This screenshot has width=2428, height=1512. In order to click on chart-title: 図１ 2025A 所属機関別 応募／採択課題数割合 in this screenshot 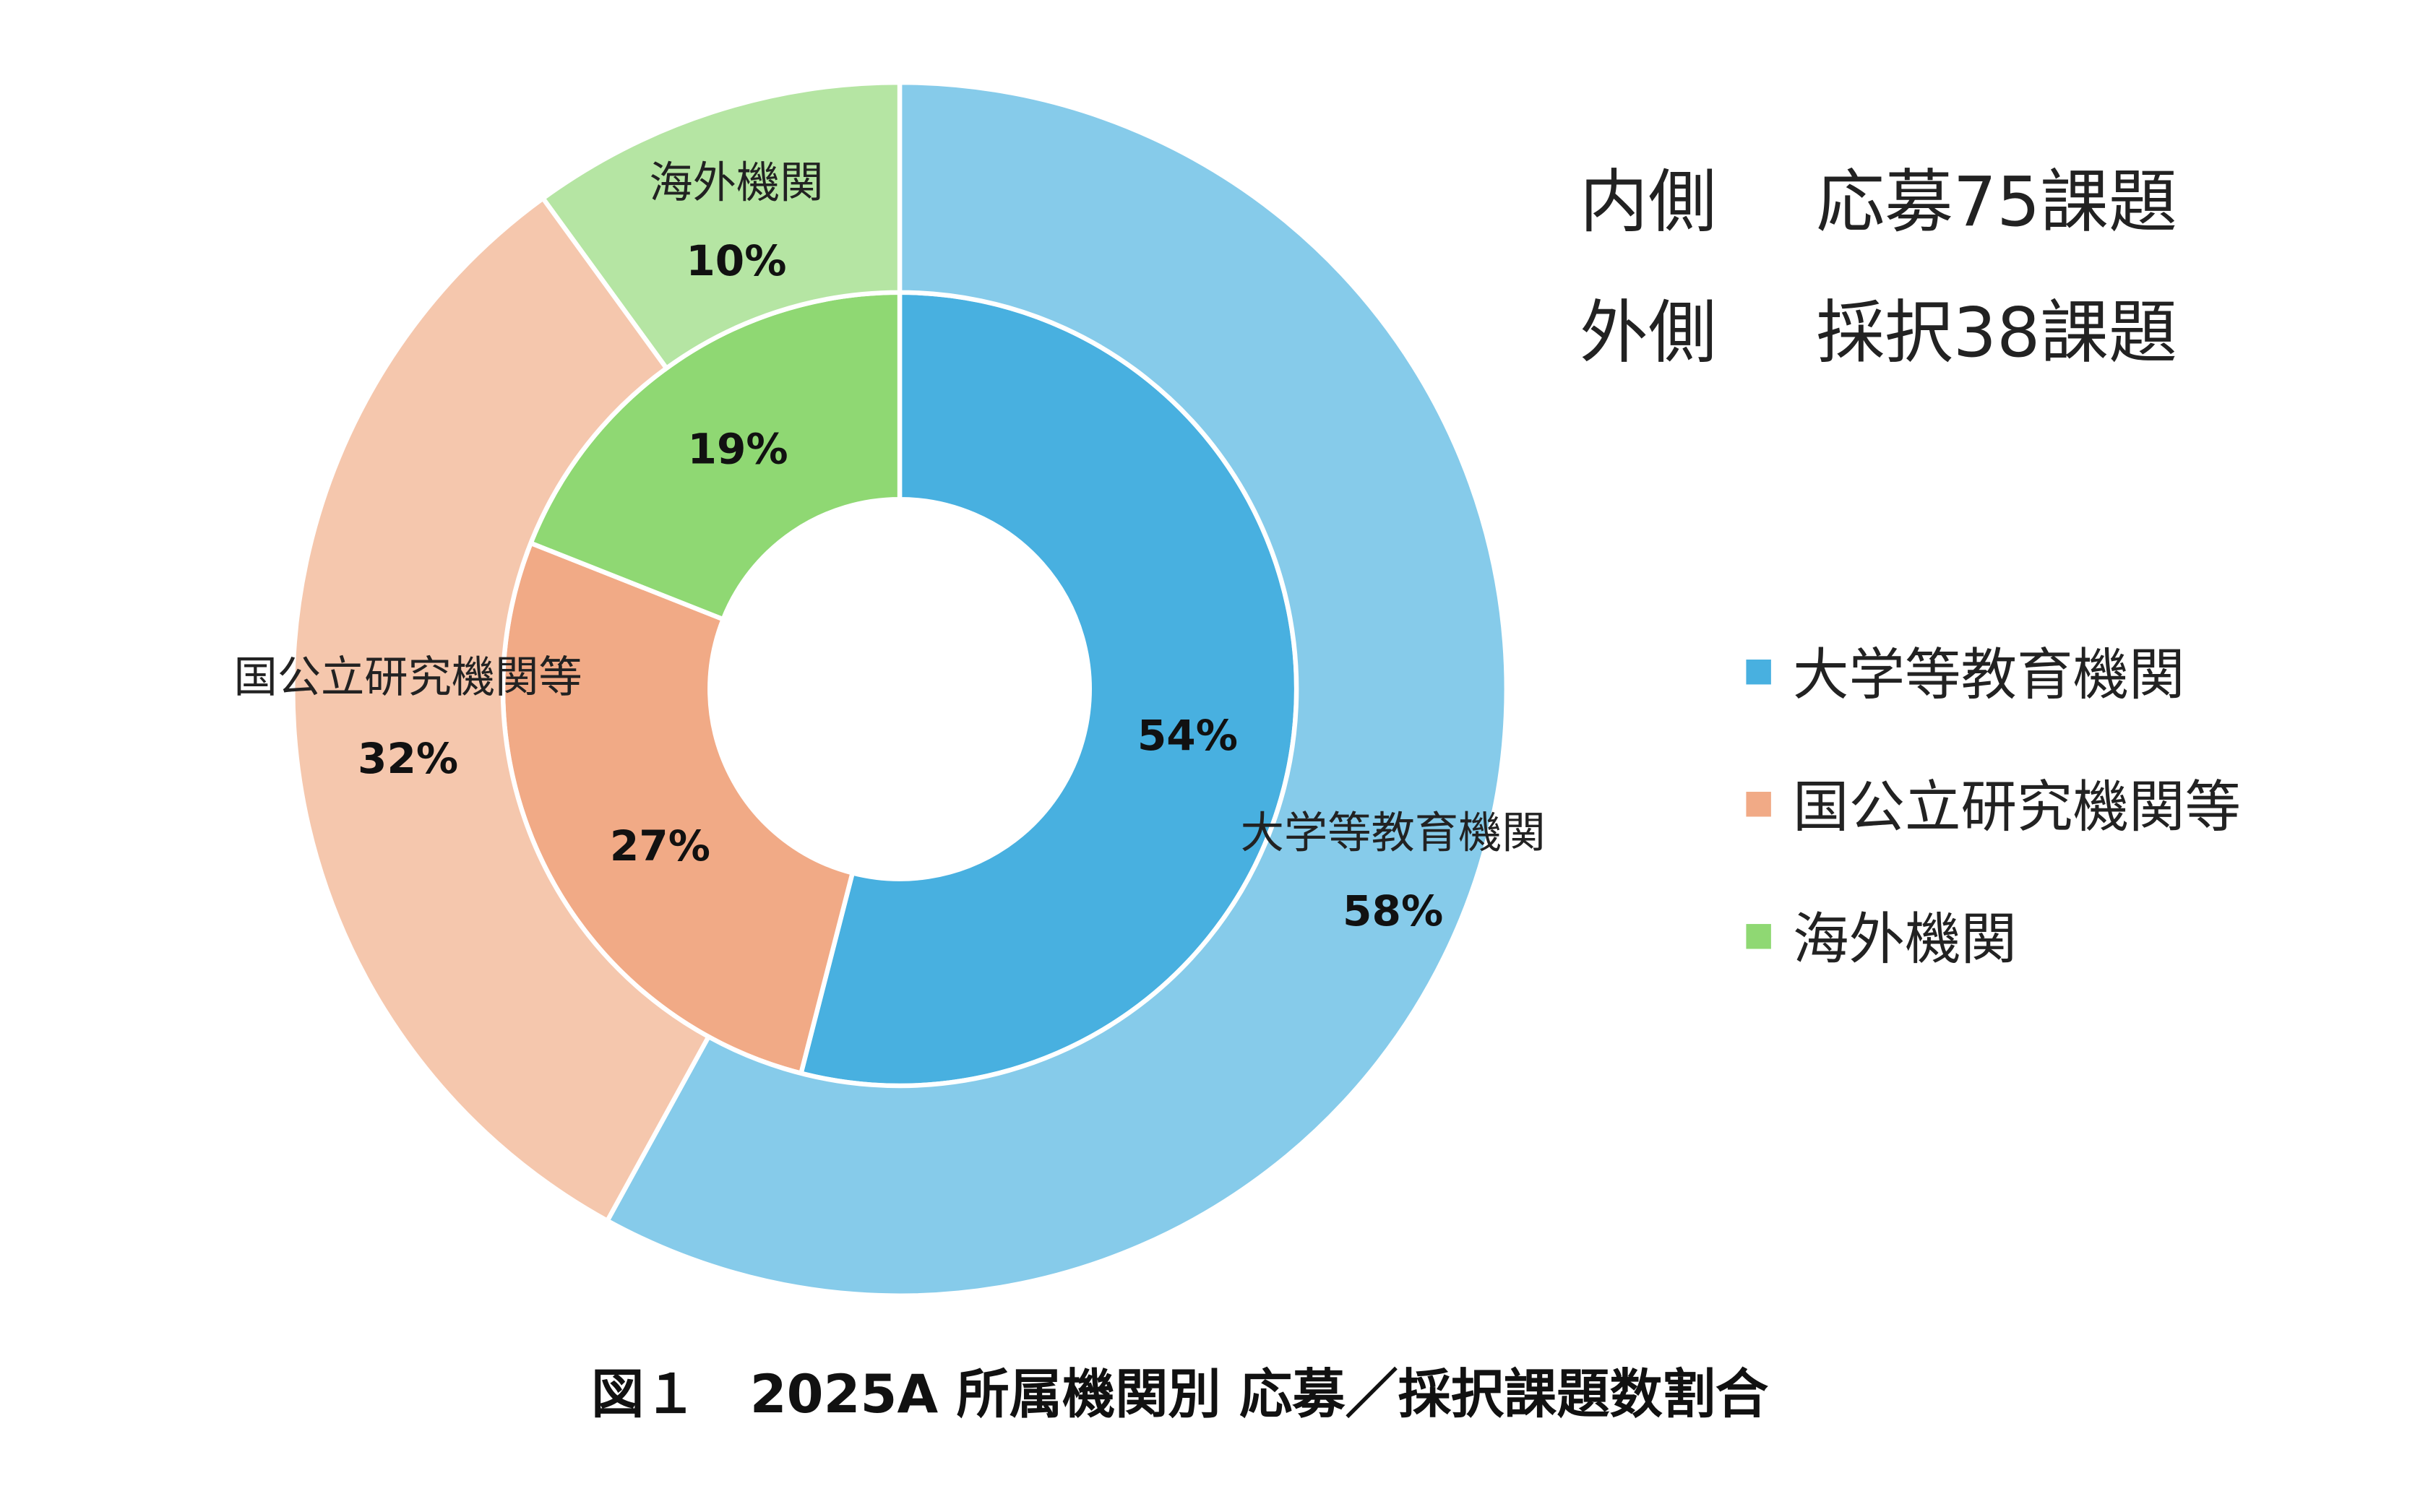, I will do `click(1180, 1394)`.